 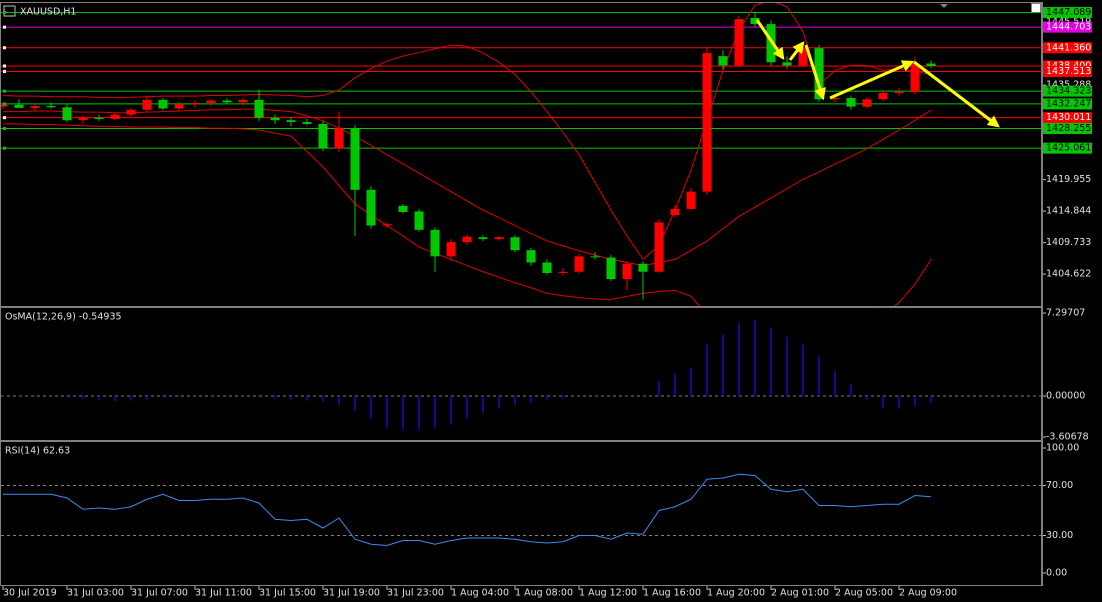 I want to click on level-label: 1428.255, so click(x=1068, y=128).